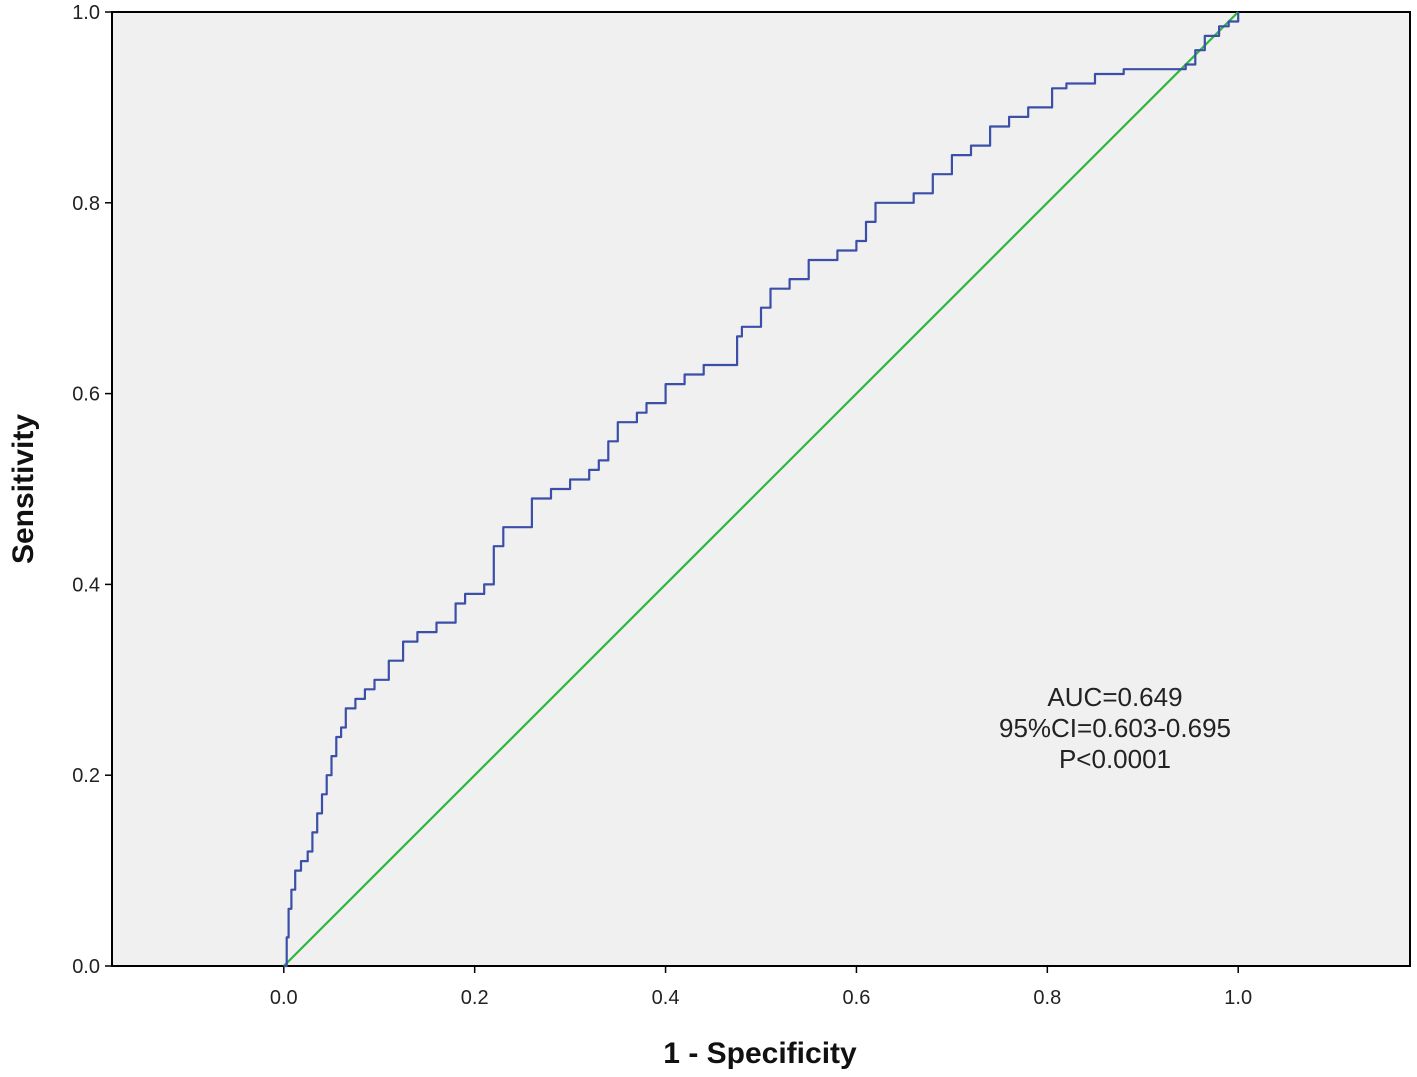 This screenshot has height=1077, width=1417. Describe the element at coordinates (86, 13) in the screenshot. I see `y-tick-label: 1.0` at that location.